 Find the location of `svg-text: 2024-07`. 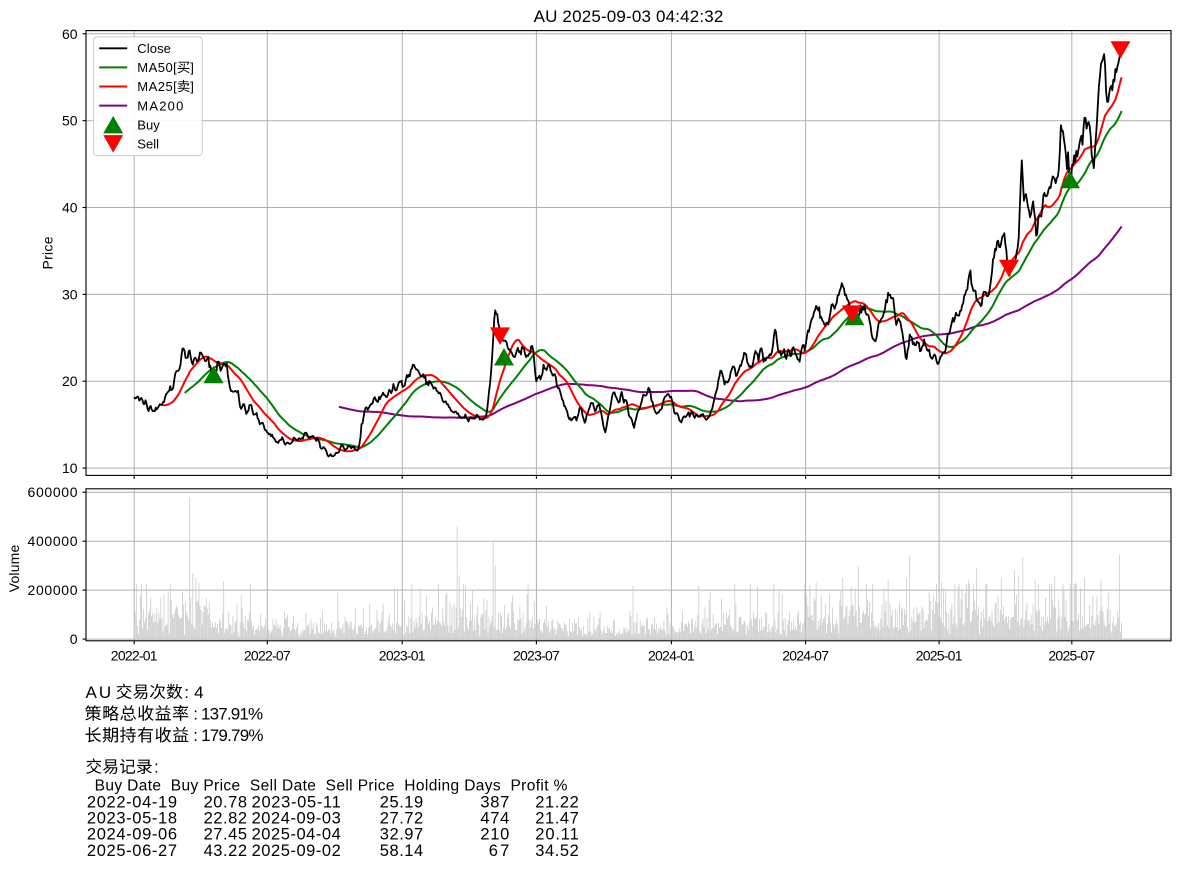

svg-text: 2024-07 is located at coordinates (805, 656).